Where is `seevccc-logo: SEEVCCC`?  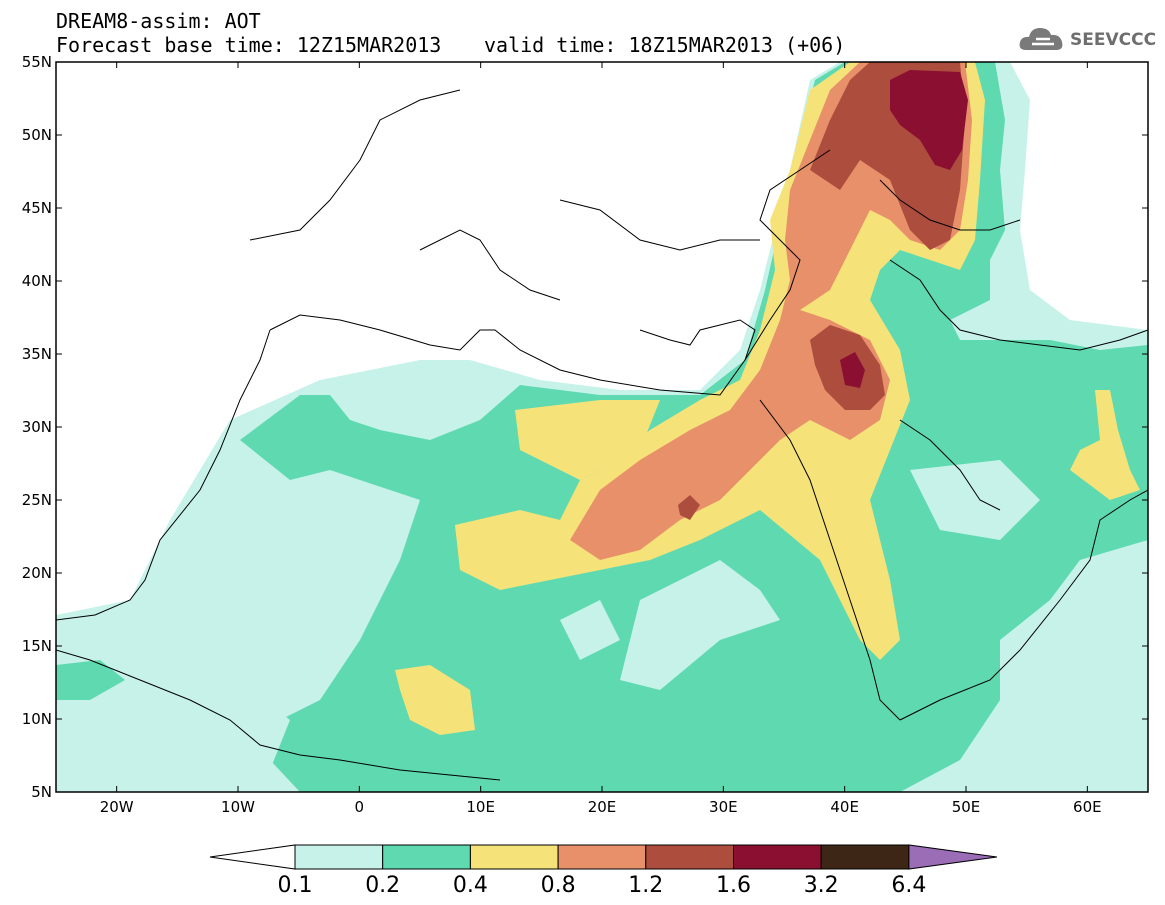
seevccc-logo: SEEVCCC is located at coordinates (1088, 40).